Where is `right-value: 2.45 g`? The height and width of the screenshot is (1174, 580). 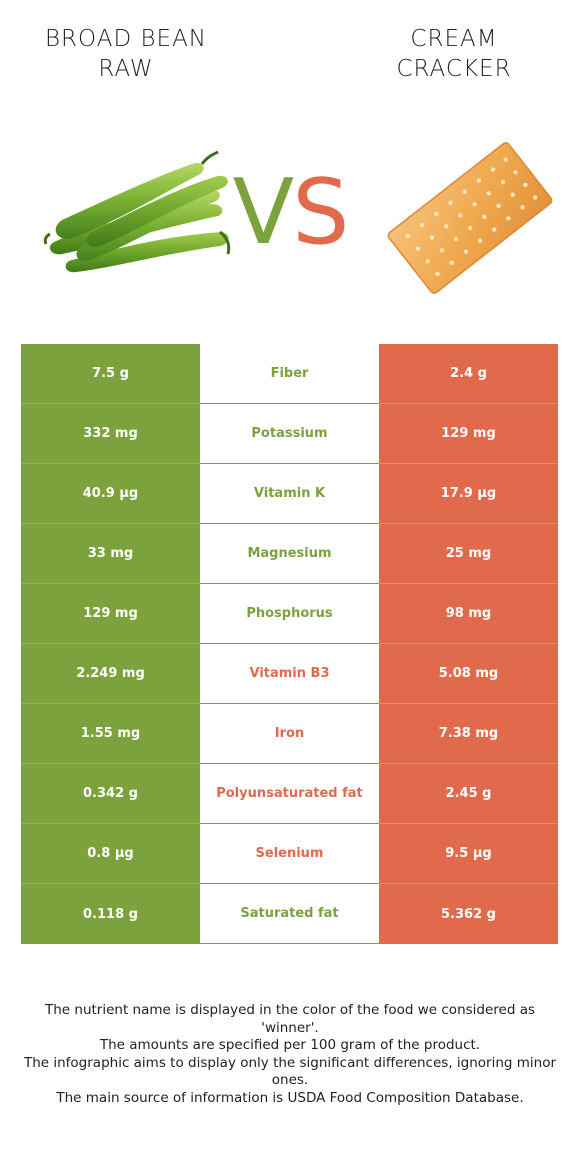
right-value: 2.45 g is located at coordinates (468, 794).